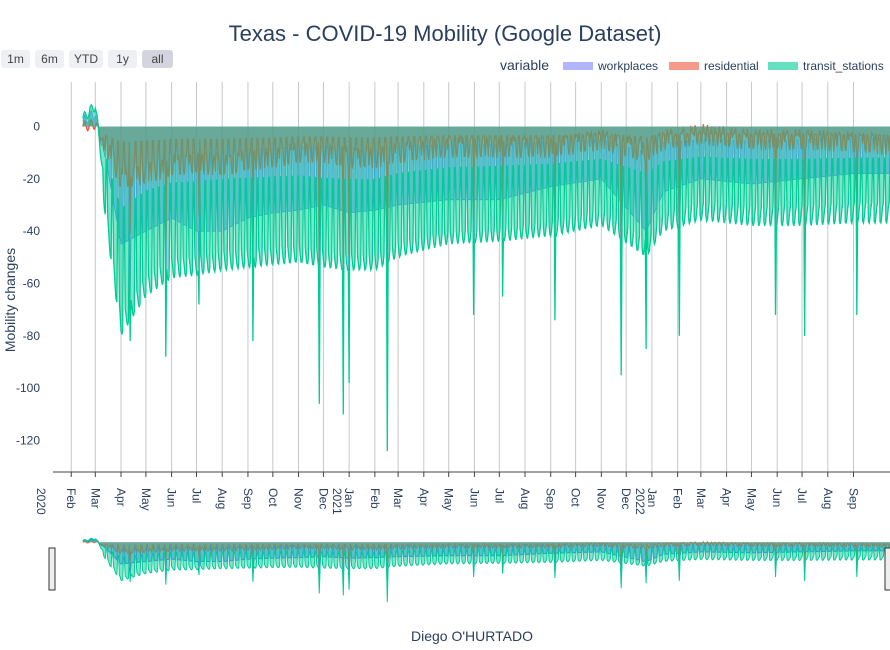 This screenshot has width=890, height=650. Describe the element at coordinates (684, 66) in the screenshot. I see `legend-swatch-residential` at that location.